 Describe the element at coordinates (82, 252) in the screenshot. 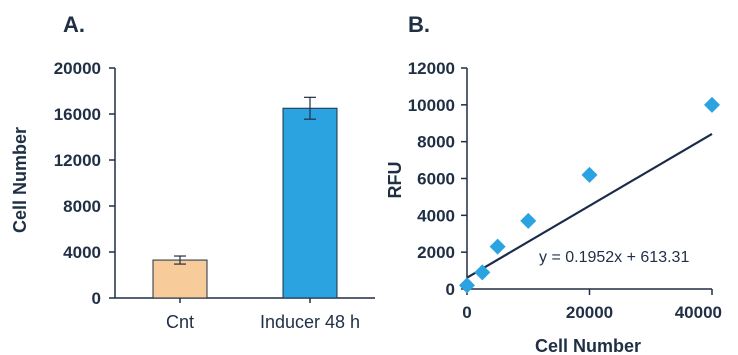

I see `chart-a-y-tick-label: 4000` at that location.